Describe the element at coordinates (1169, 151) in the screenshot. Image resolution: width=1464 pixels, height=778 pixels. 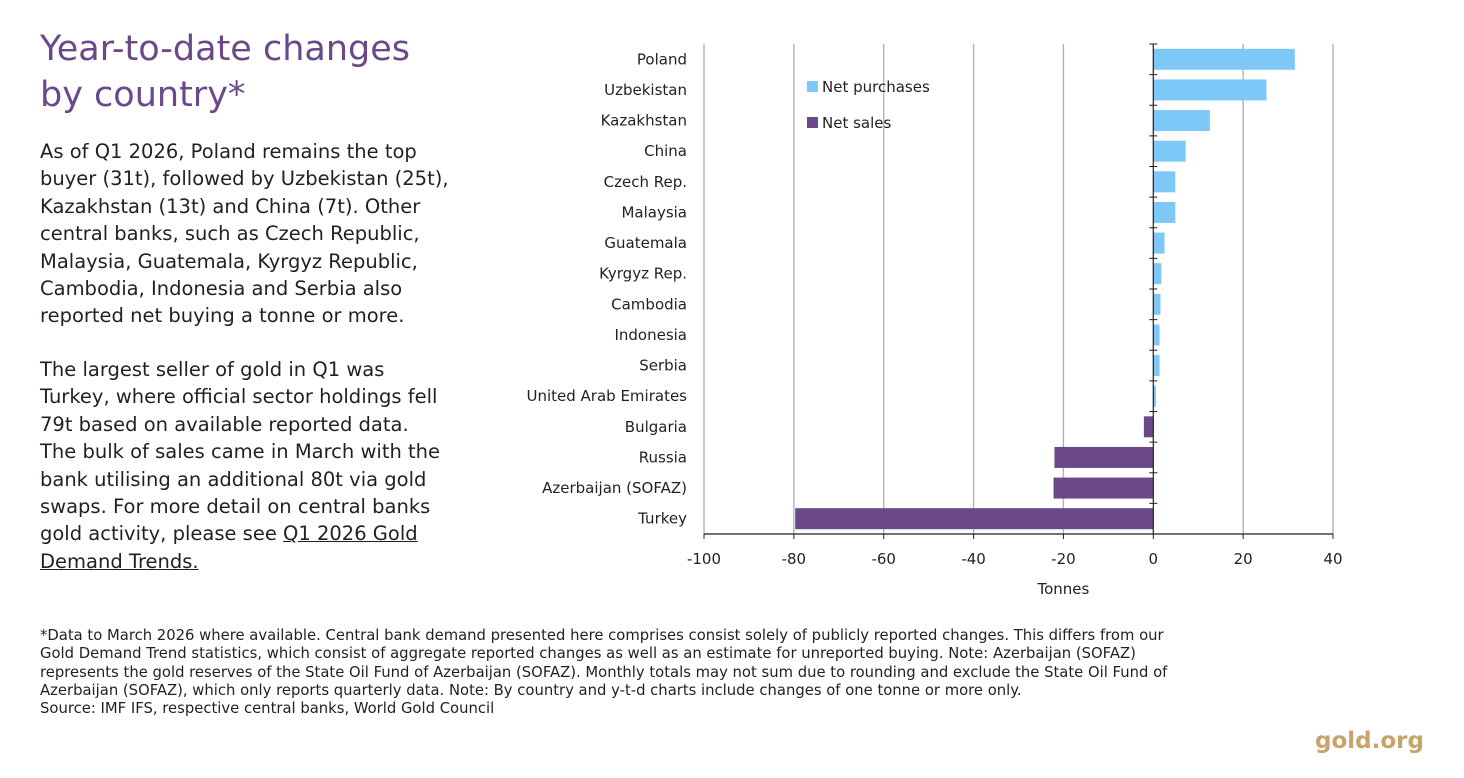
I see `bar-china` at that location.